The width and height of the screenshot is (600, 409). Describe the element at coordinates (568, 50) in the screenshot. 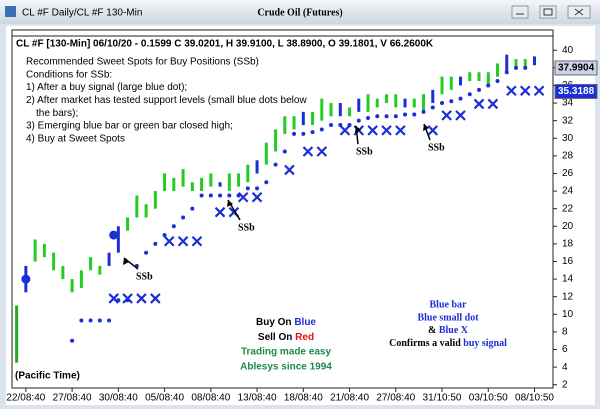

I see `y-tick-label: 40` at that location.